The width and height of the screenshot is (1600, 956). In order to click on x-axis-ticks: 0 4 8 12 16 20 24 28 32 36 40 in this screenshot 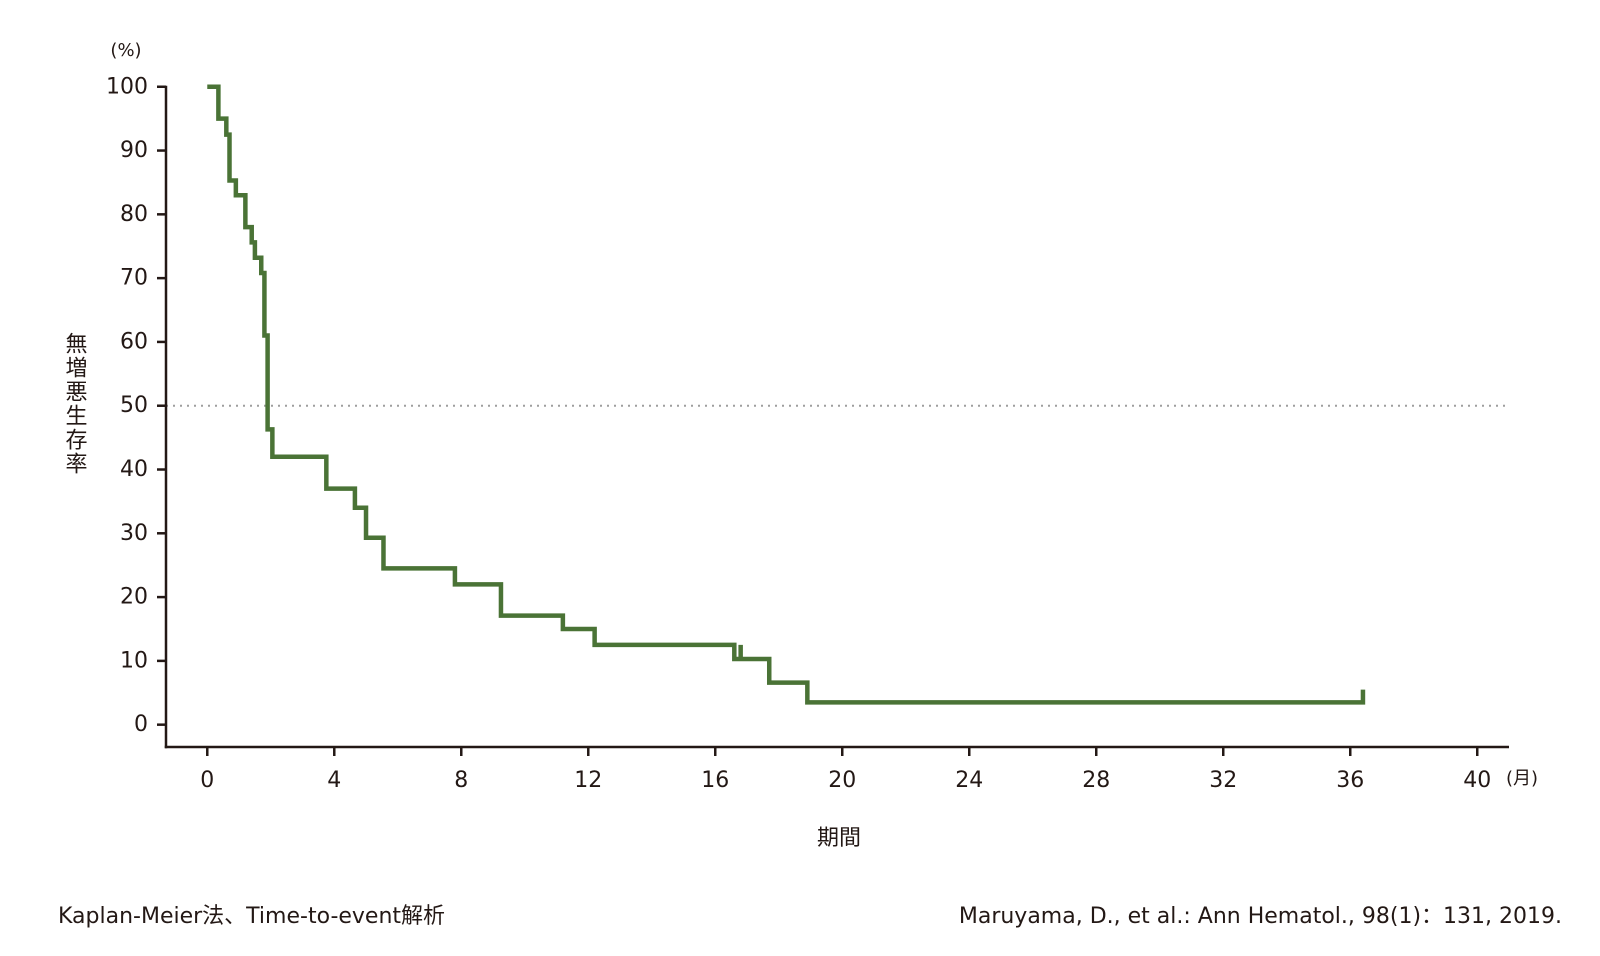, I will do `click(845, 770)`.